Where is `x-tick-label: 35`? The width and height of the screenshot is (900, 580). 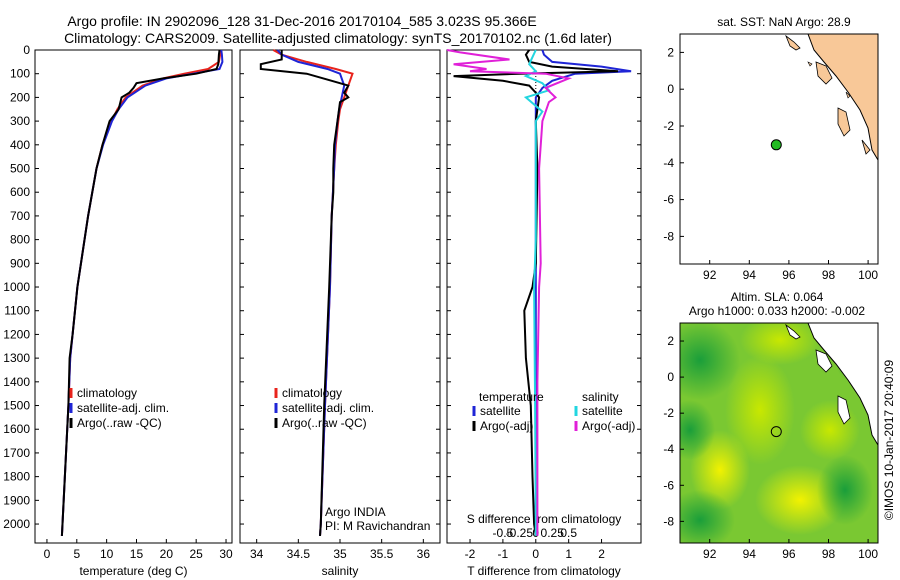
x-tick-label: 35 is located at coordinates (340, 554).